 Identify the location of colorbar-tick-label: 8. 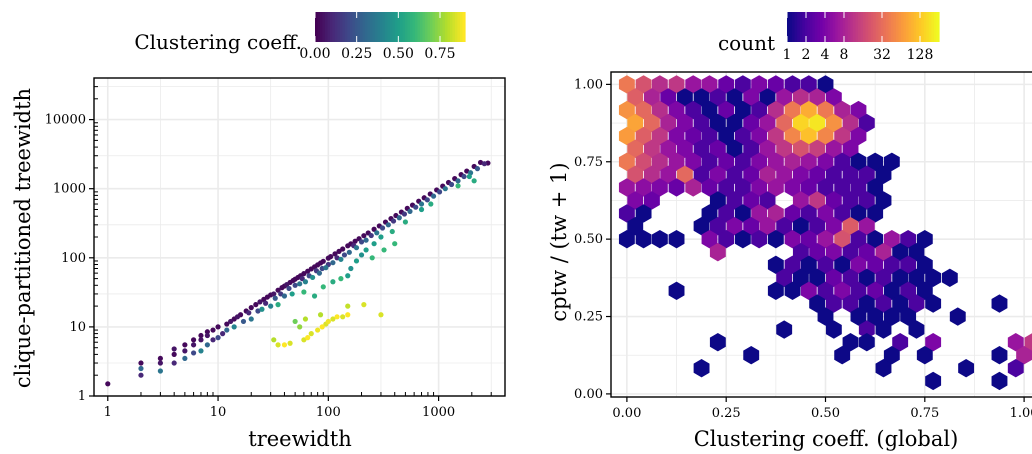
(844, 55).